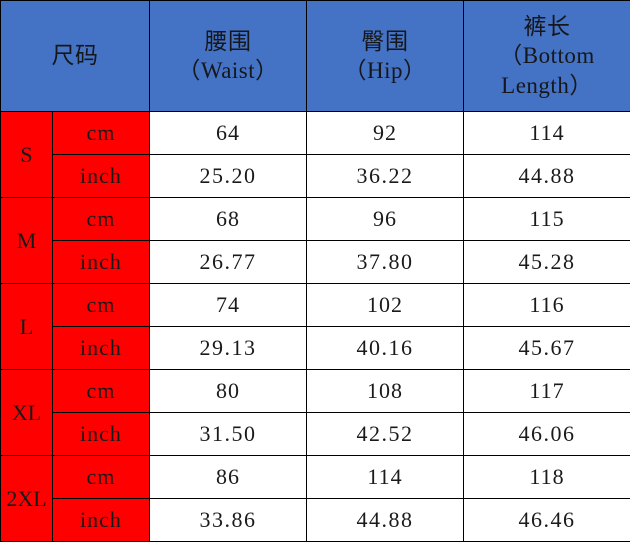  I want to click on value-waist-m-inch: 26.77, so click(228, 262).